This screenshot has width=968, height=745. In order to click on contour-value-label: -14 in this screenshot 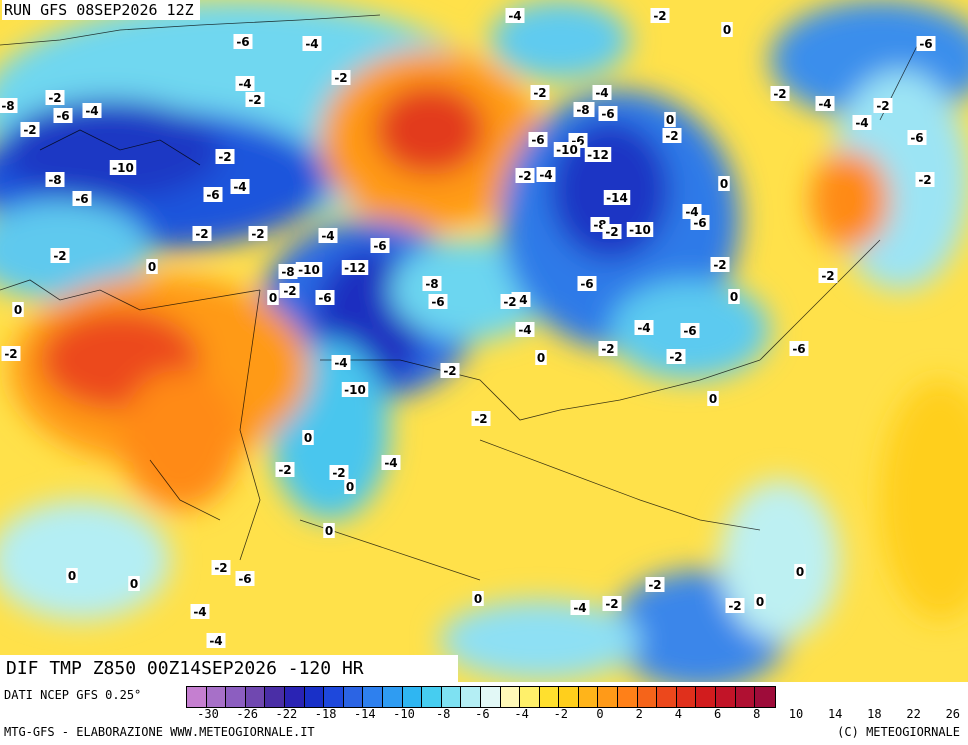, I will do `click(617, 198)`.